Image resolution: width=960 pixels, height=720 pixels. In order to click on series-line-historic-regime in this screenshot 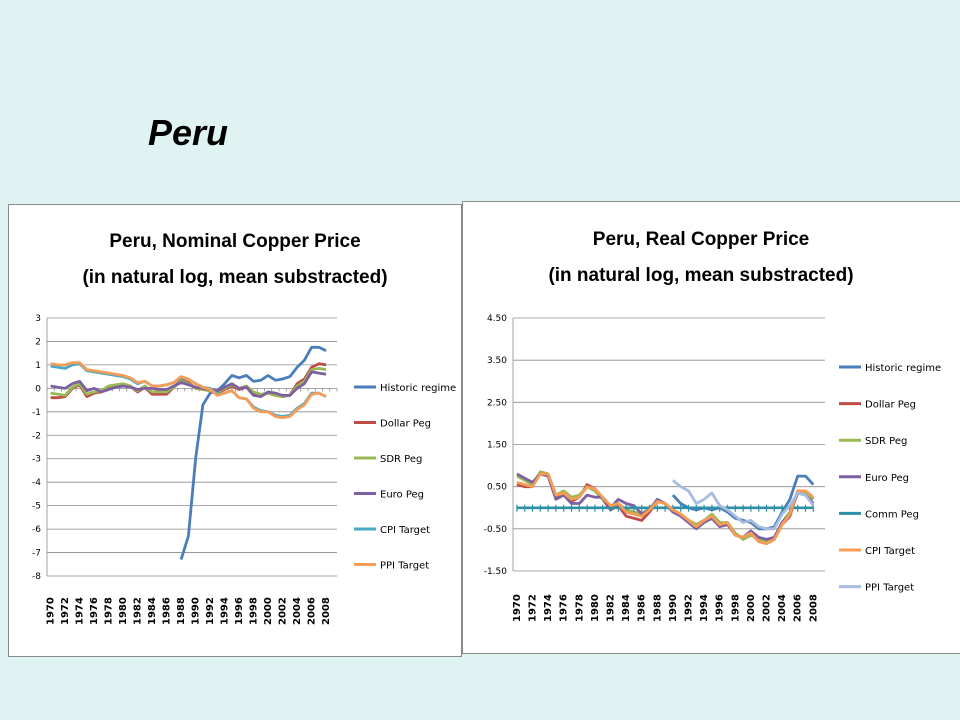, I will do `click(253, 453)`.